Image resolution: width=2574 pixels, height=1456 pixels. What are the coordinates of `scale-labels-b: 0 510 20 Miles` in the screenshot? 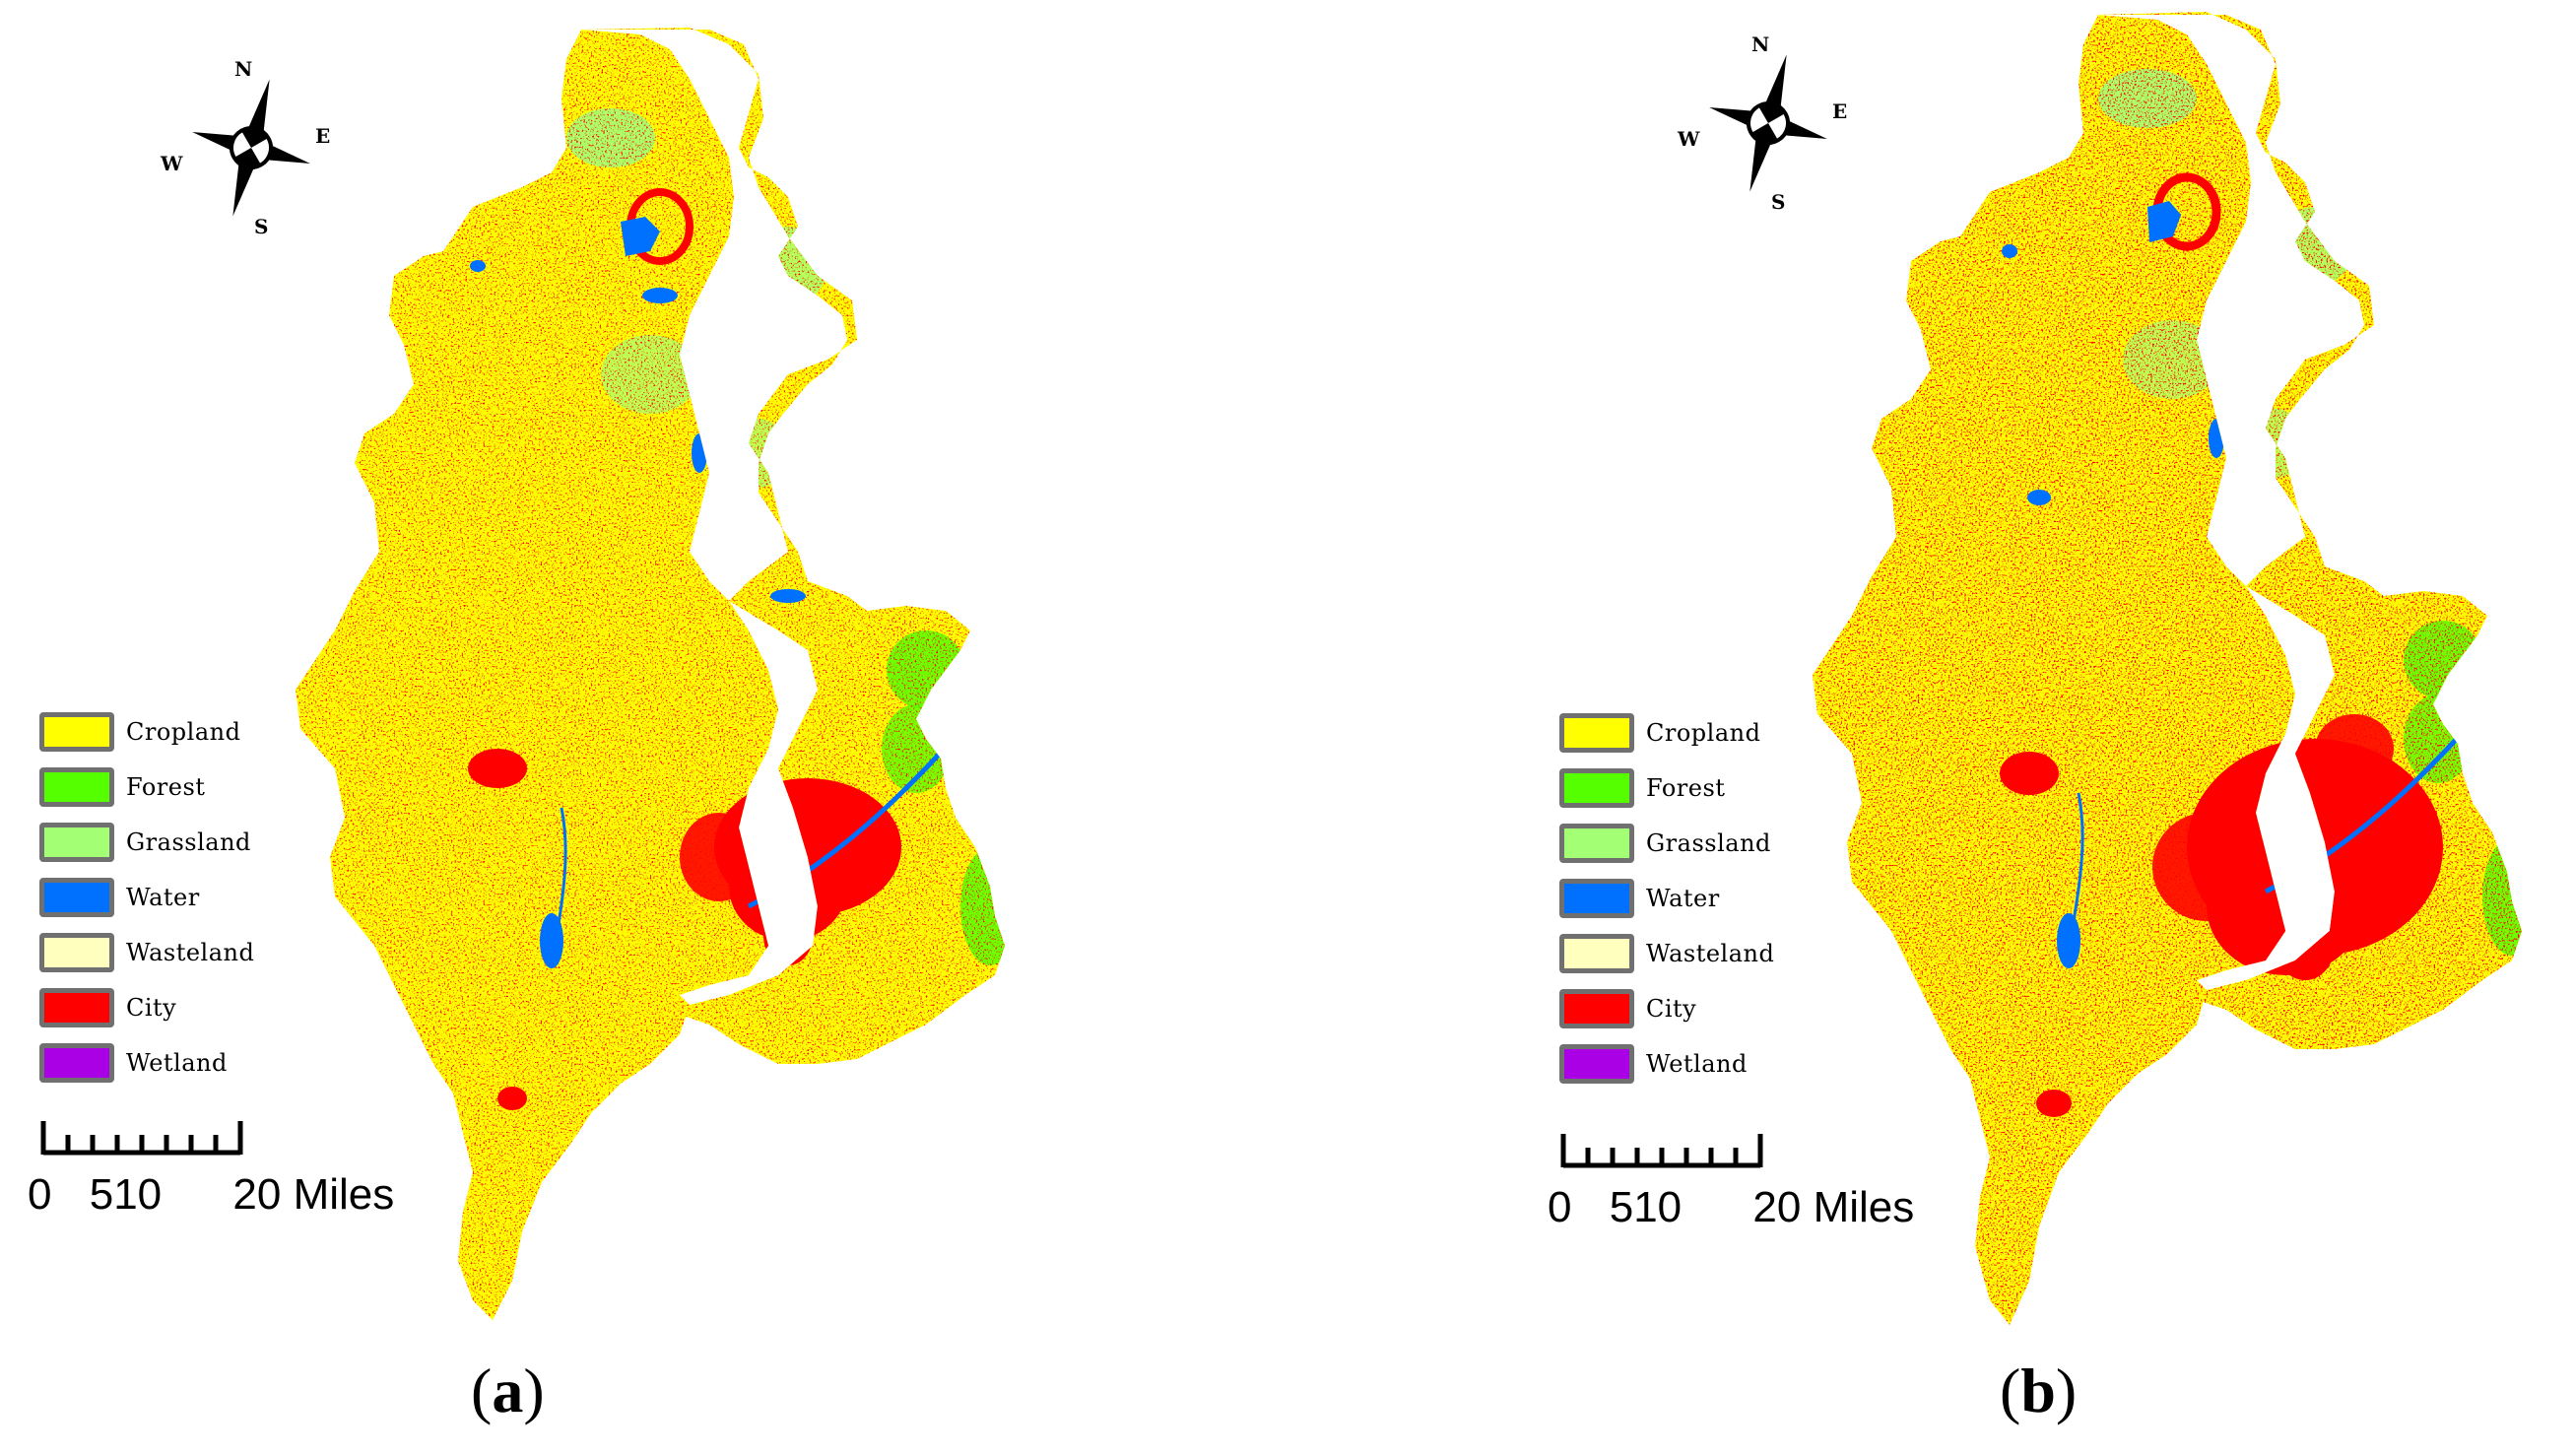 It's located at (1731, 1207).